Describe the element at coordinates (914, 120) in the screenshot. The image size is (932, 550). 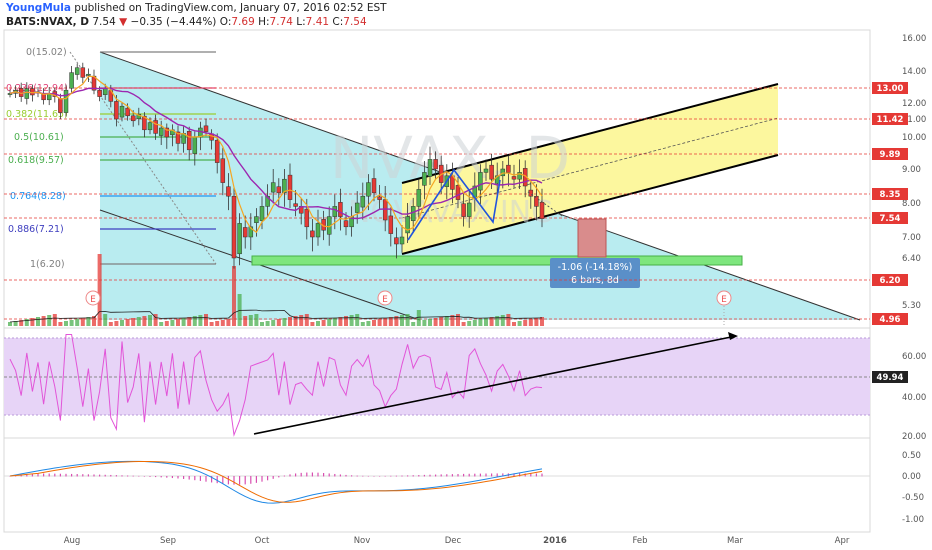
I see `price-tick: 11.00` at that location.